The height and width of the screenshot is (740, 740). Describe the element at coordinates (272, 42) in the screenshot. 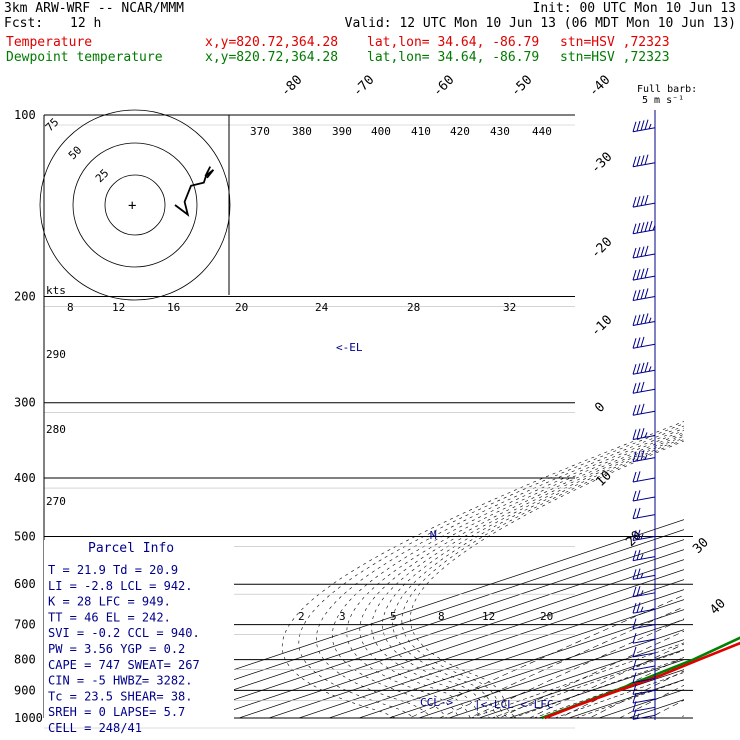

I see `temperature-xy: x,y=820.72,364.28` at that location.